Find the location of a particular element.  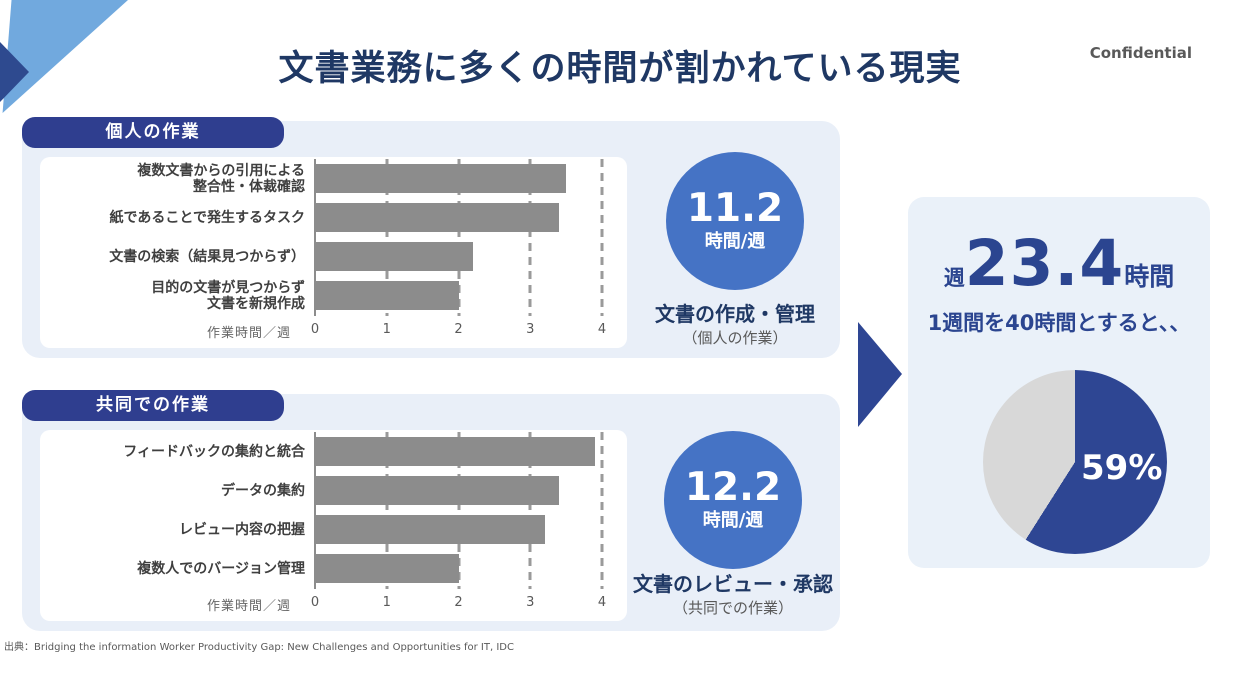

hours-badge-individual: 11.2 時間/週 is located at coordinates (735, 221).